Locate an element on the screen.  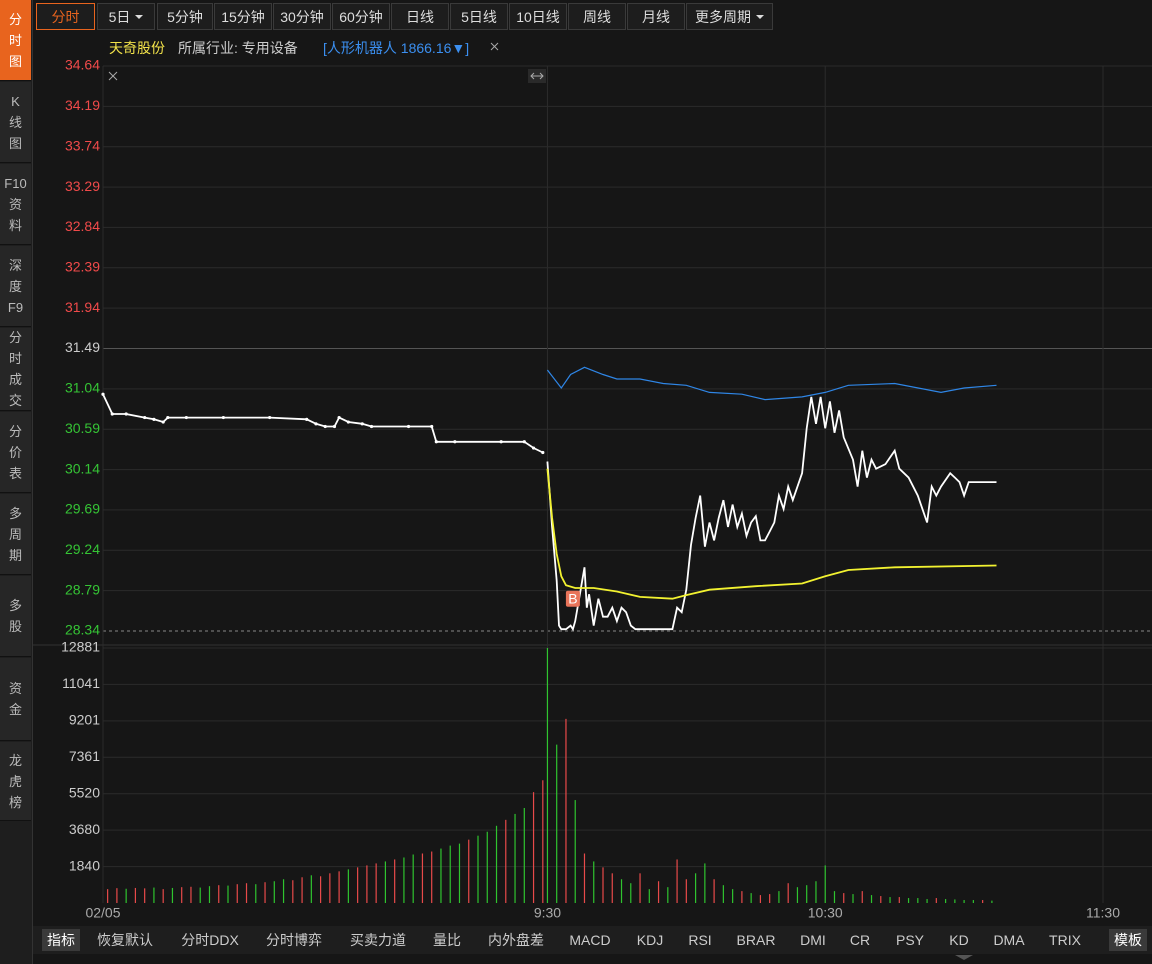
trade-marker-label: B is located at coordinates (572, 598).